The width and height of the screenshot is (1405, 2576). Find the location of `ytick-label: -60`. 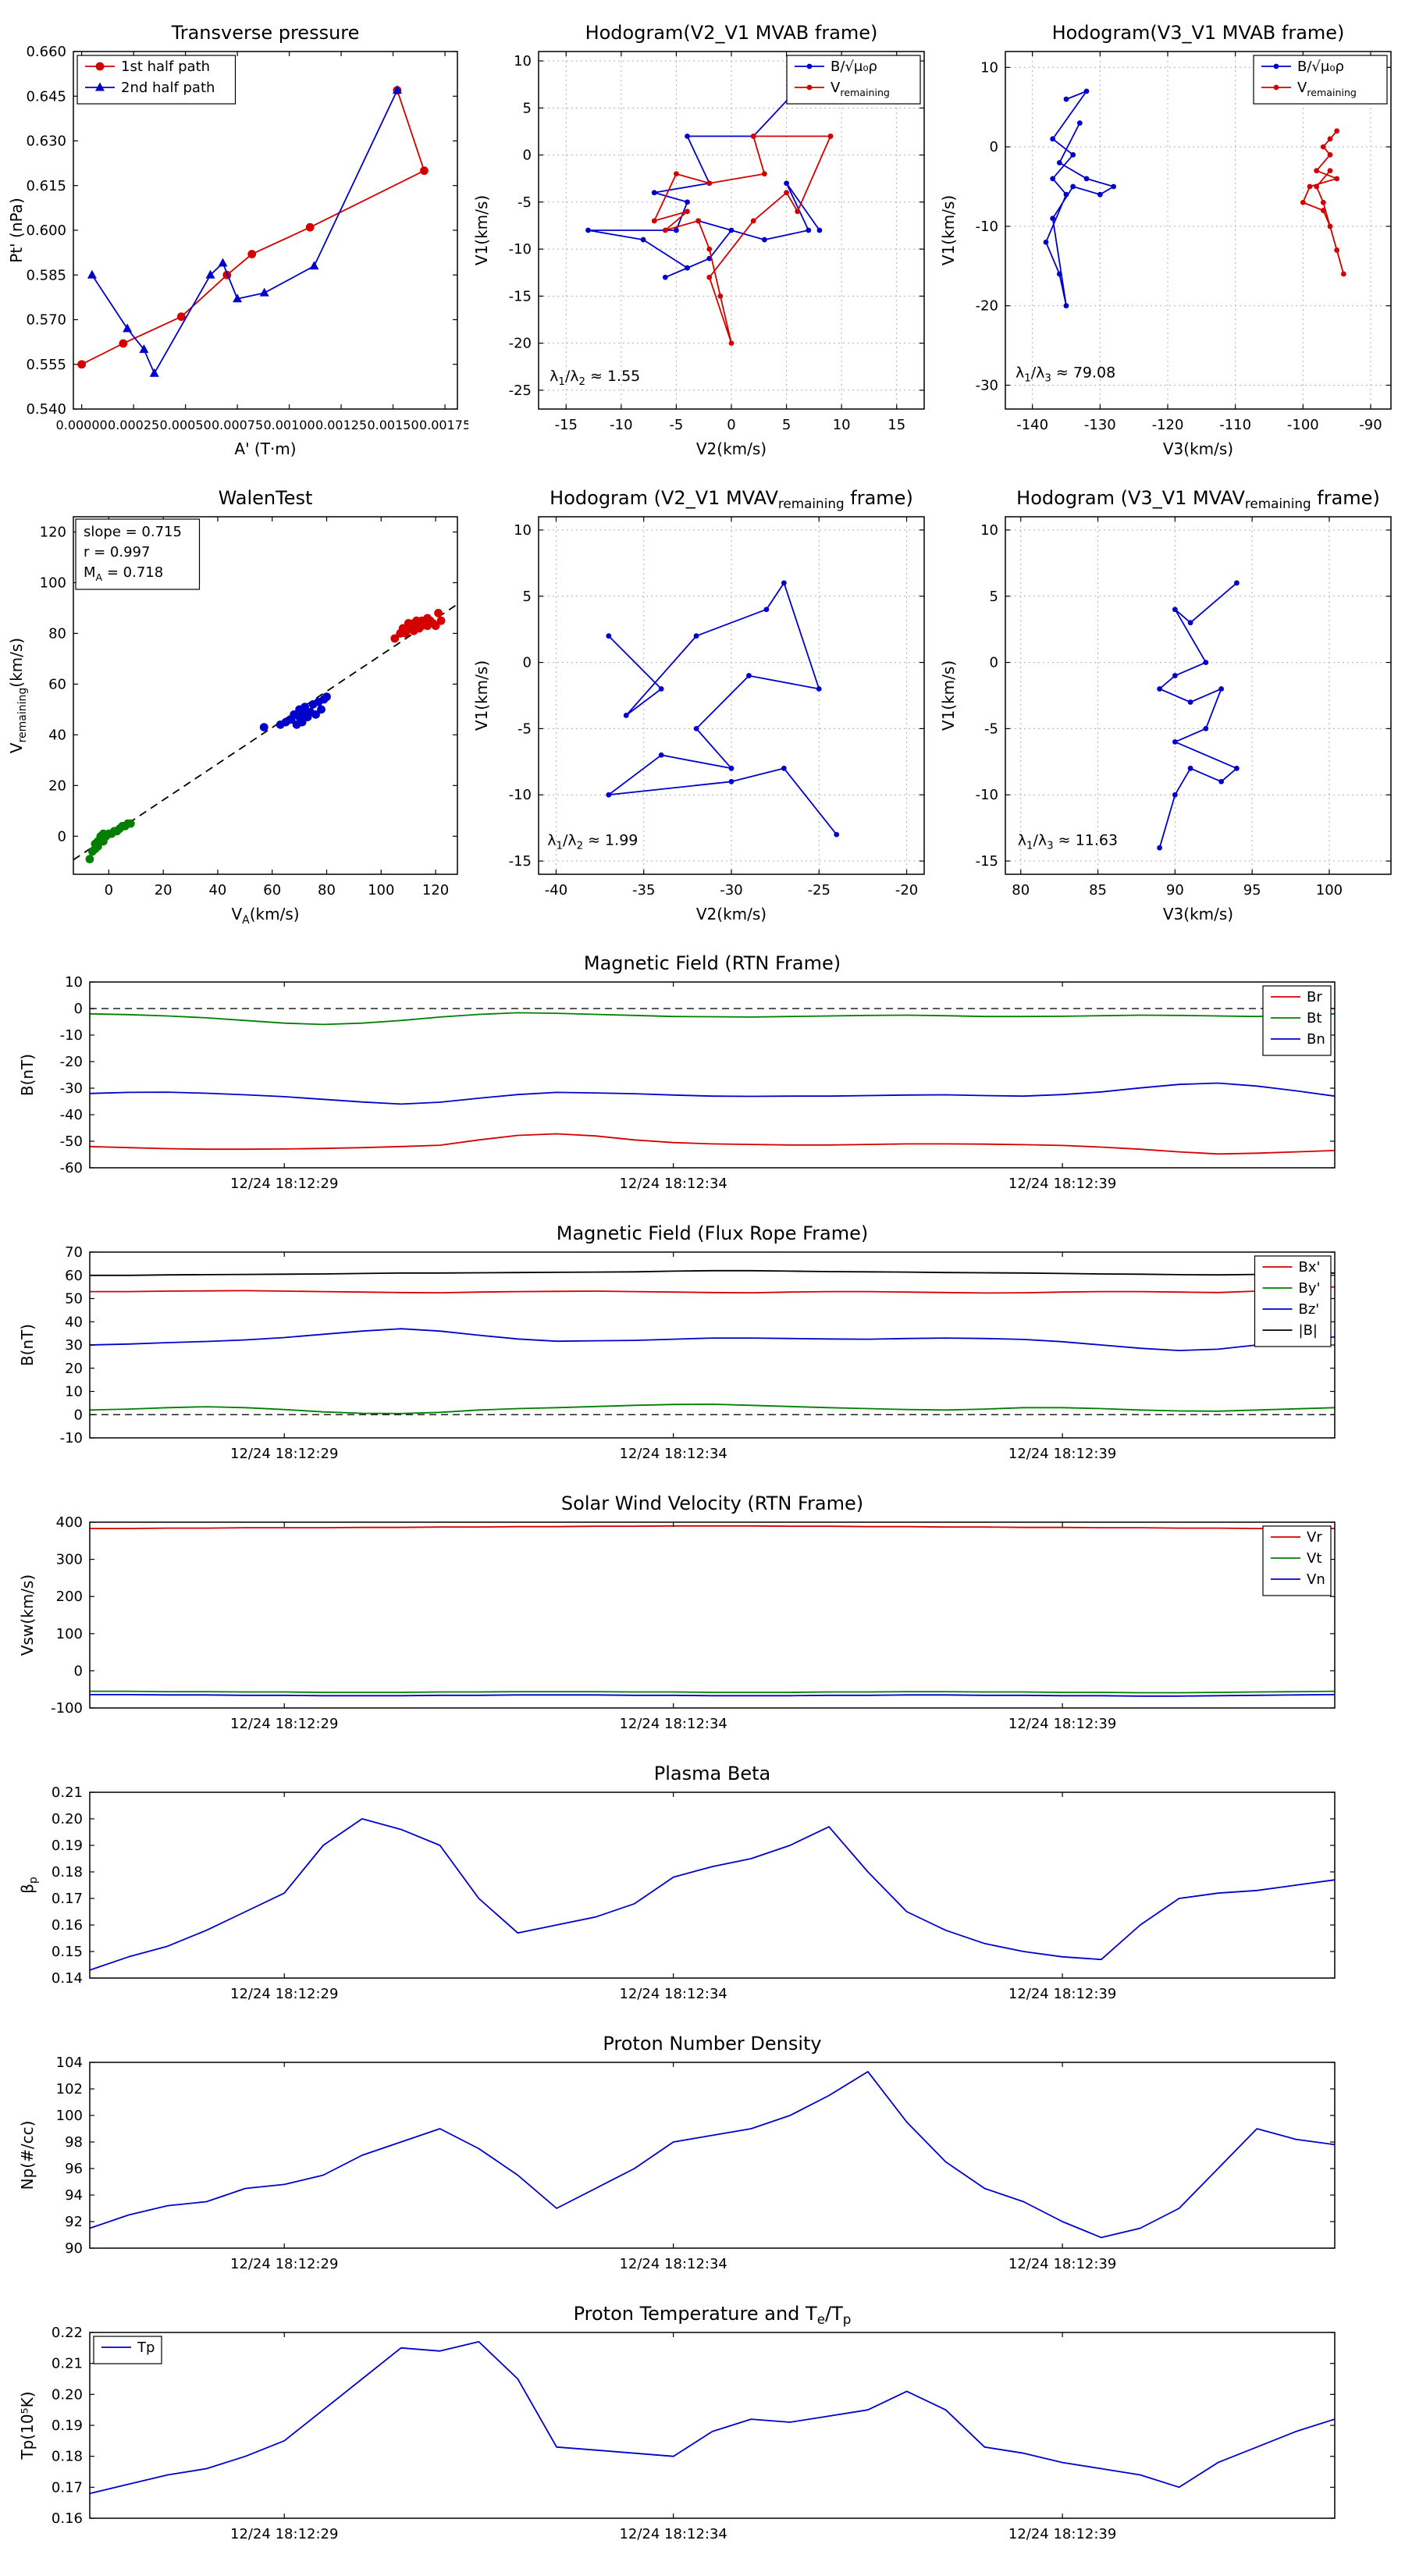

ytick-label: -60 is located at coordinates (72, 1168).